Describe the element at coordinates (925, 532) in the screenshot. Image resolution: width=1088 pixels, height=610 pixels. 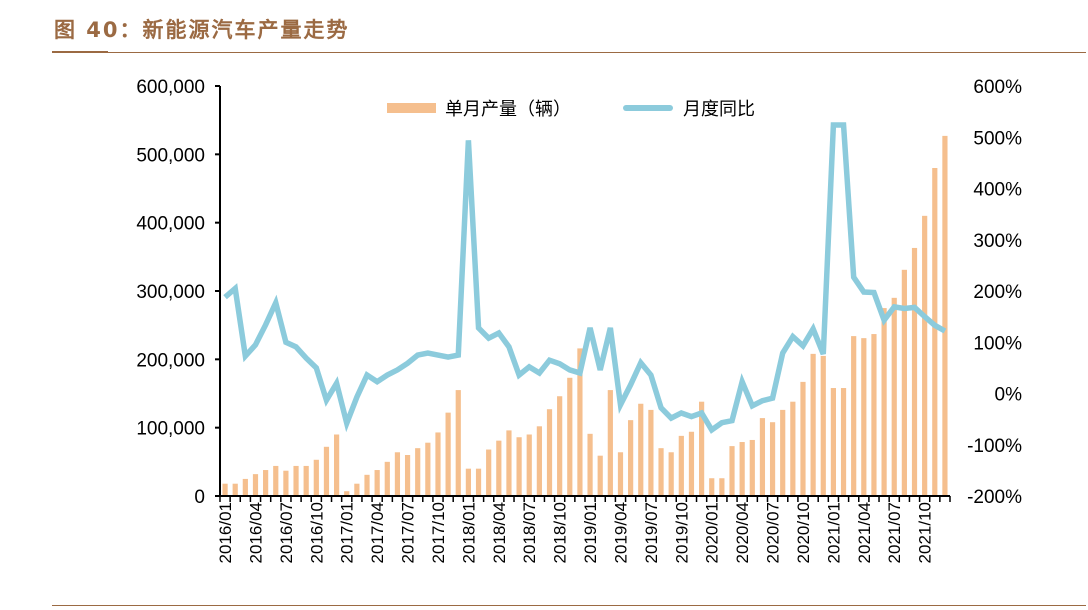
I see `x-tick-label: 2021/10` at that location.